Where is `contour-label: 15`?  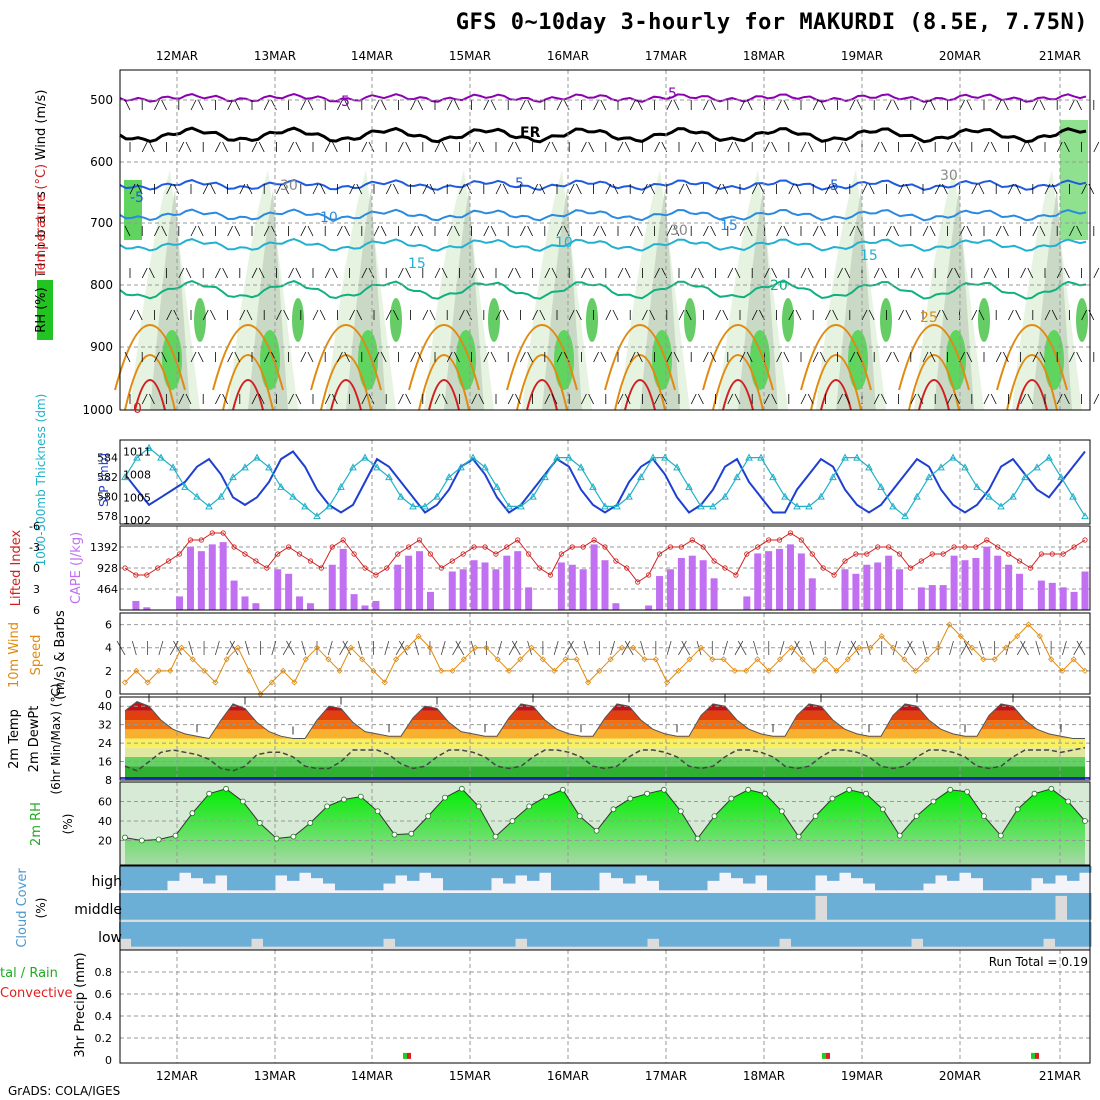 contour-label: 15 is located at coordinates (417, 264).